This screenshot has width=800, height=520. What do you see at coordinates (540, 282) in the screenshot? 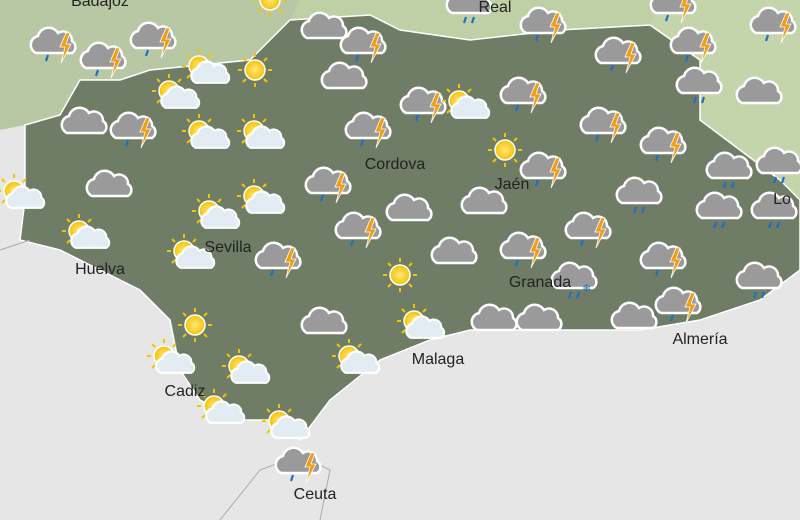
I see `place-label: Granada` at bounding box center [540, 282].